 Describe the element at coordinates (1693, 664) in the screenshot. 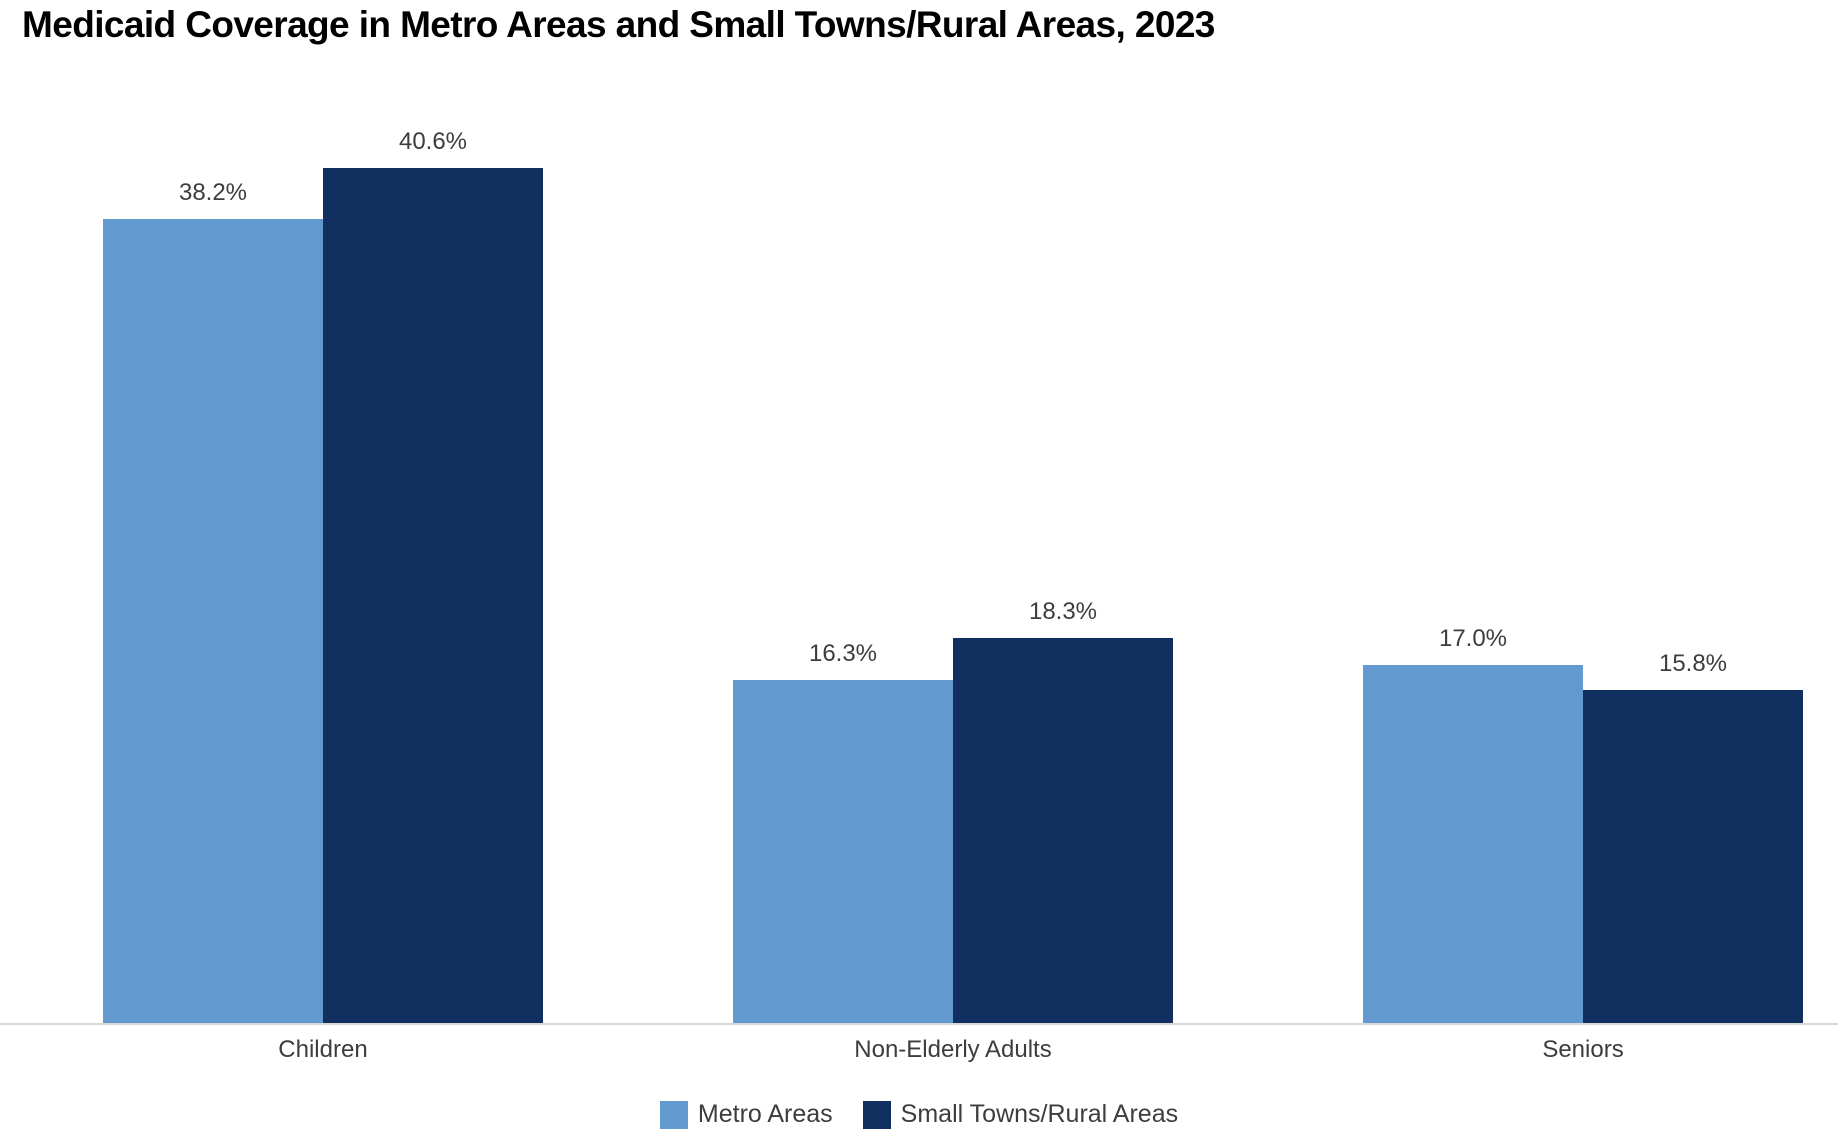

I see `bar-value-label-small-towns-rural-areas-seniors: 15.8%` at that location.